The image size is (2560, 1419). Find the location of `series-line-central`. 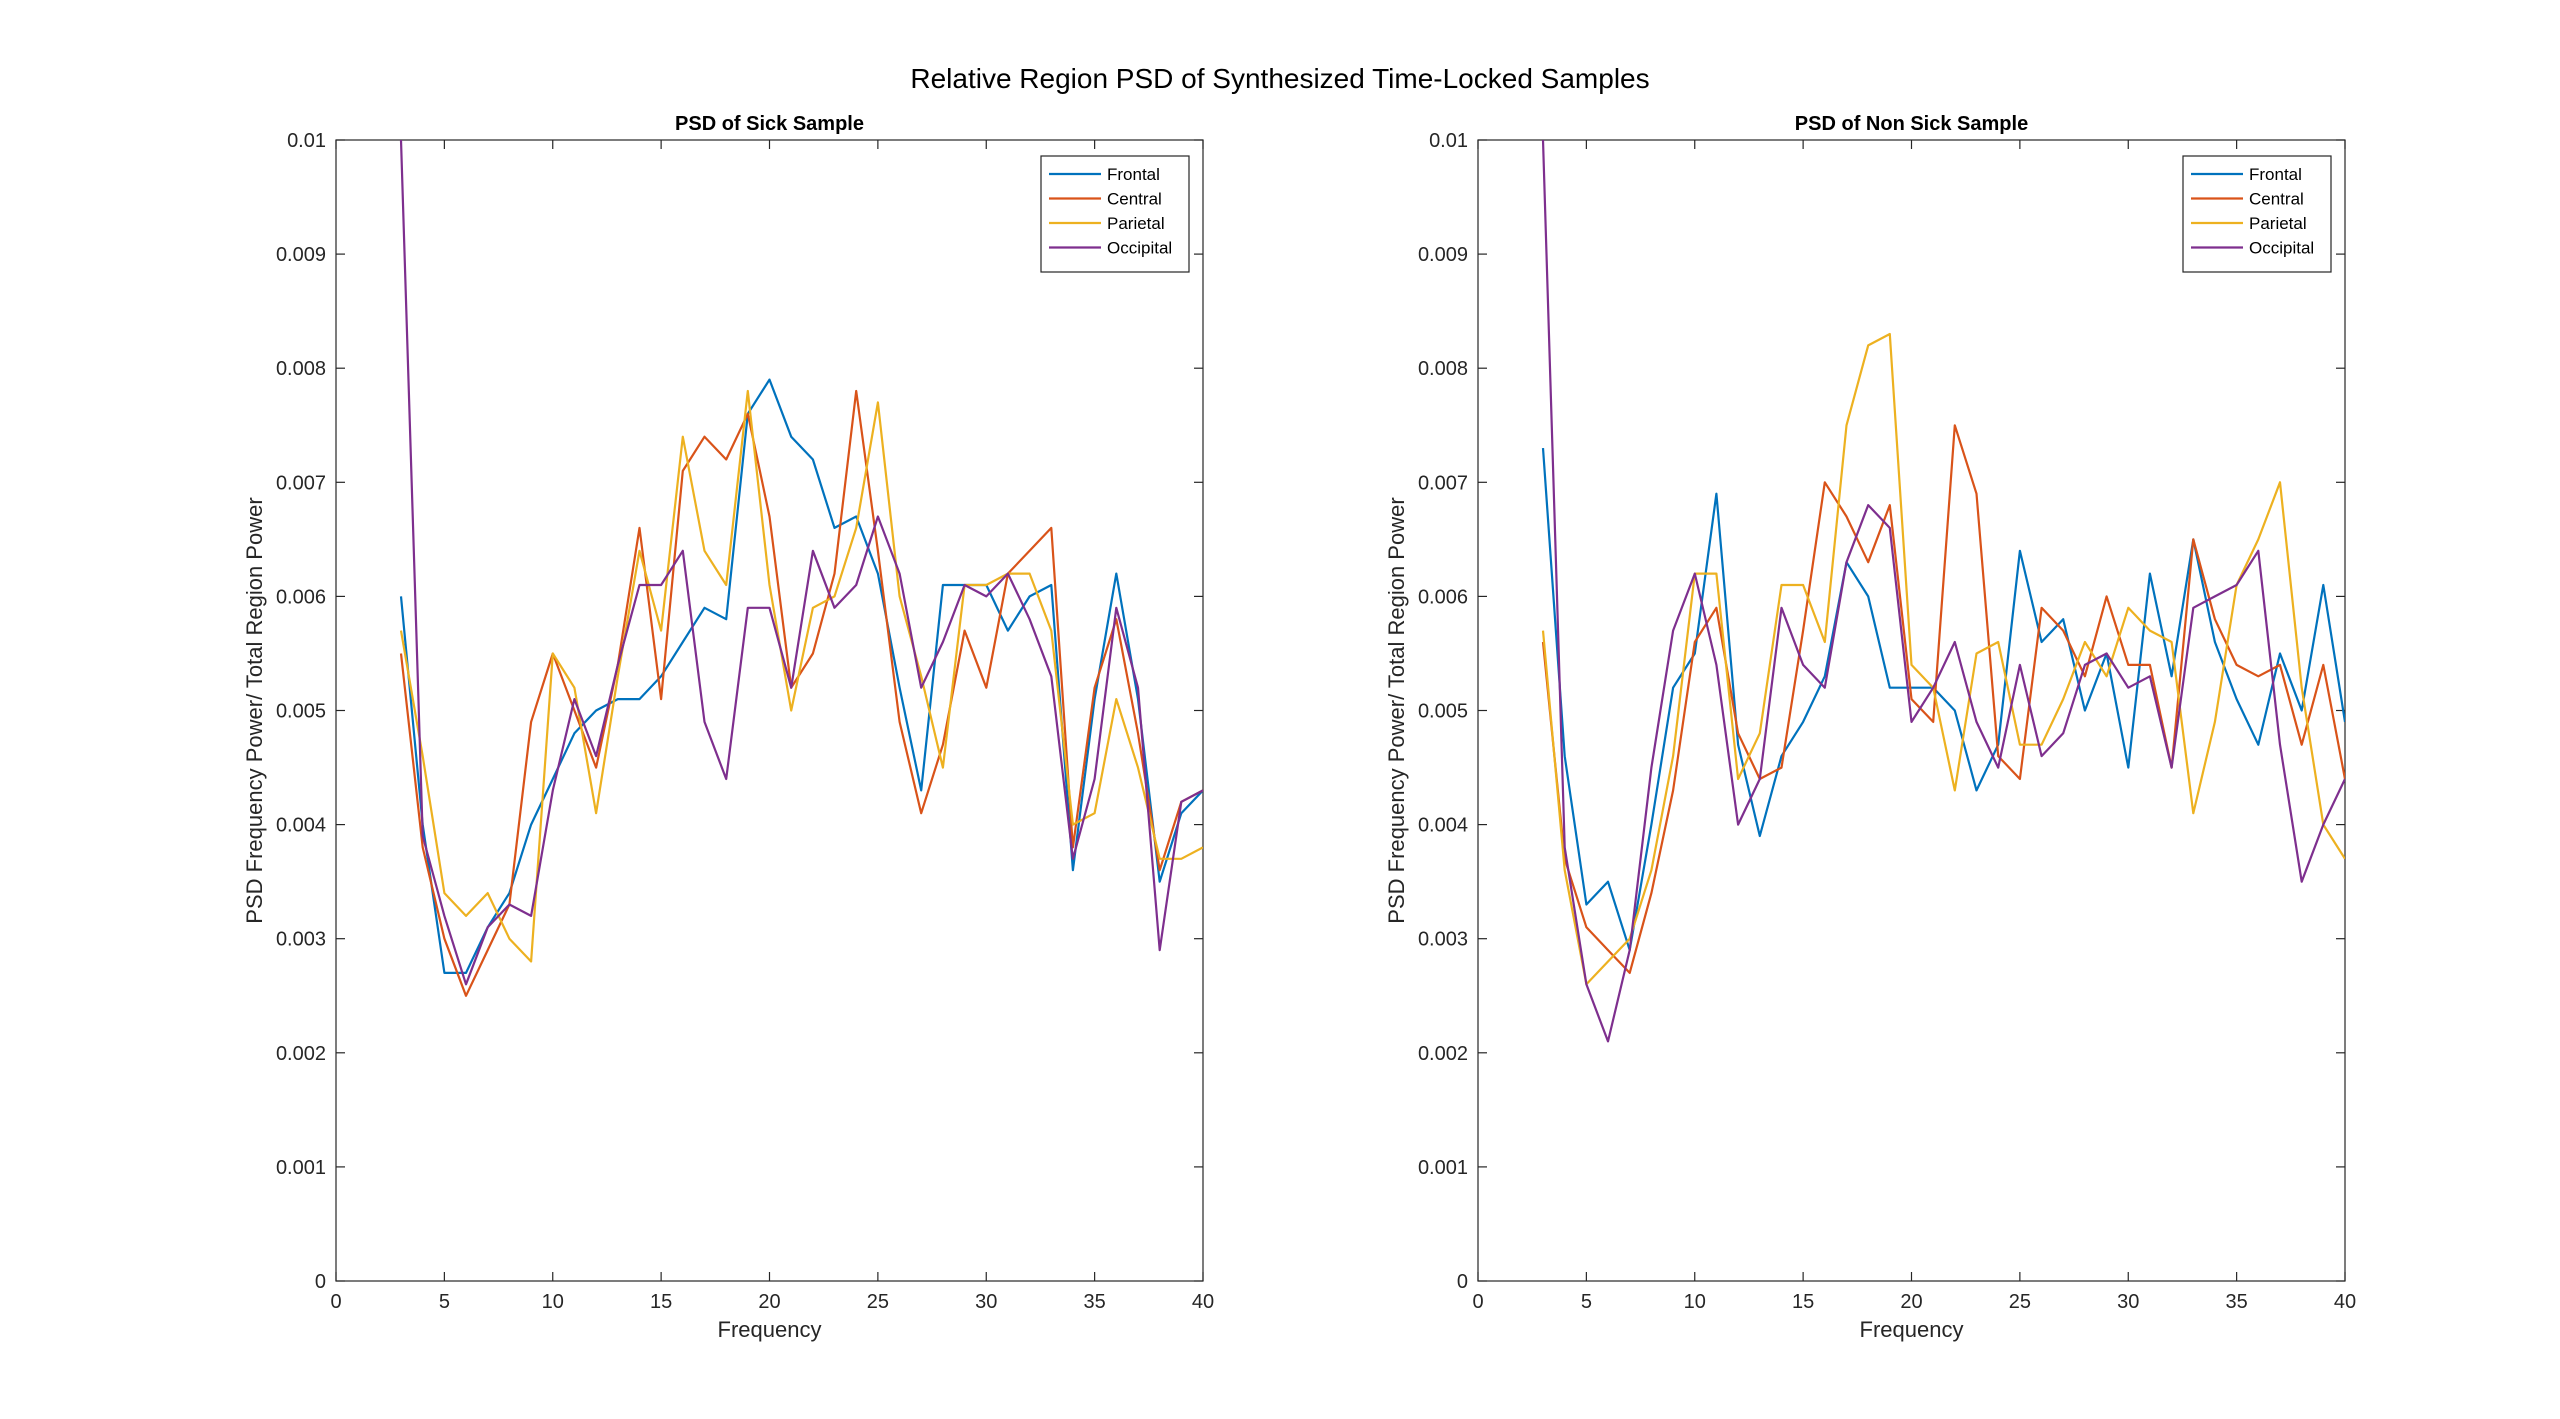

series-line-central is located at coordinates (1943, 699).